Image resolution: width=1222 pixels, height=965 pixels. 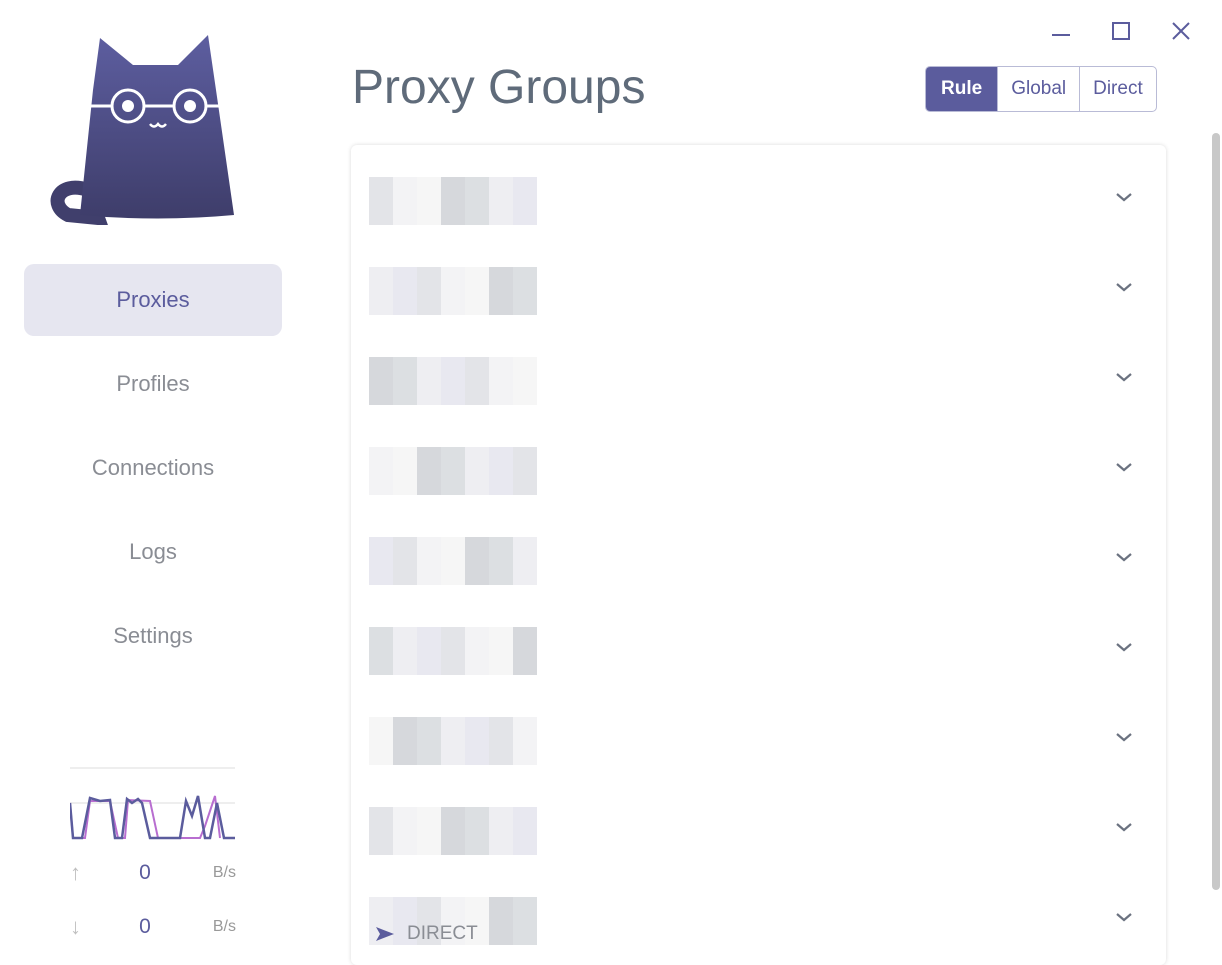 I want to click on cat-logo, so click(x=142, y=130).